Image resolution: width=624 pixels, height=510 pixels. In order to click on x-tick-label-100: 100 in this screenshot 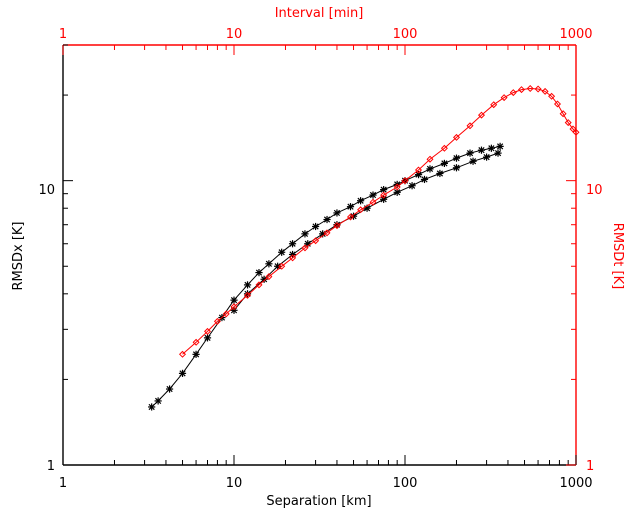, I will do `click(405, 483)`.